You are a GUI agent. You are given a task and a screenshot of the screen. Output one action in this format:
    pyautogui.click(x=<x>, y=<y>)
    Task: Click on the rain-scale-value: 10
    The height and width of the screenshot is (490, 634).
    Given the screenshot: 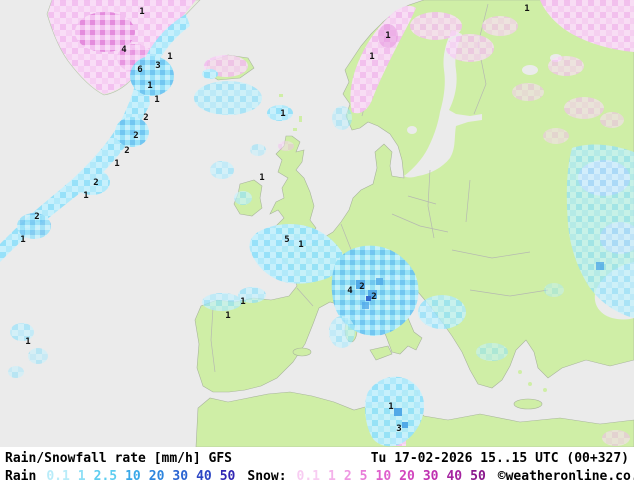 What is the action you would take?
    pyautogui.click(x=133, y=476)
    